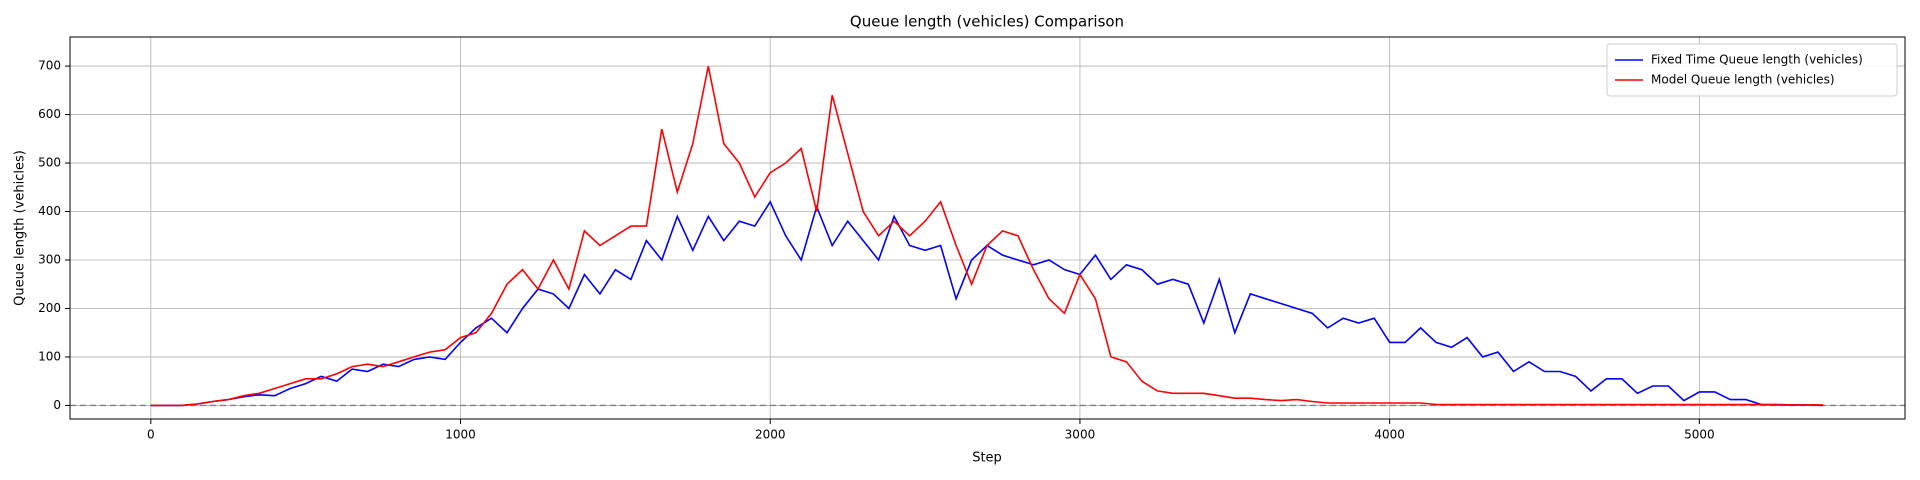  I want to click on y-tick-label: 600, so click(49, 114).